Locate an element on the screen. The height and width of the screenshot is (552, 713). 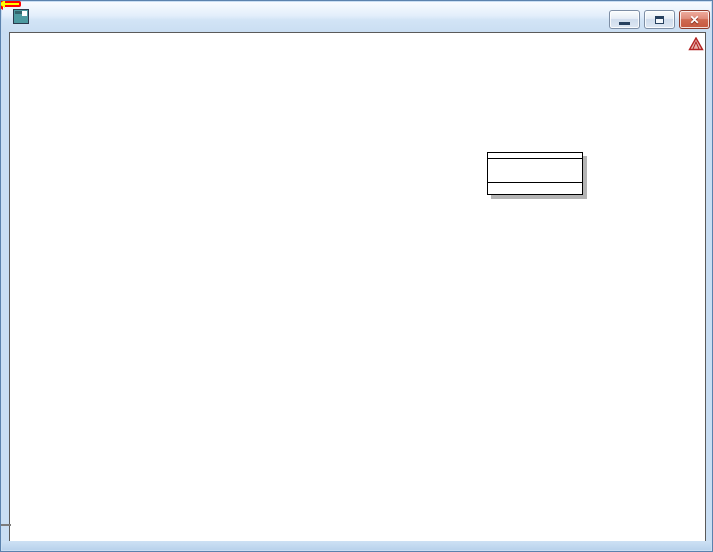
minimize-button is located at coordinates (624, 19).